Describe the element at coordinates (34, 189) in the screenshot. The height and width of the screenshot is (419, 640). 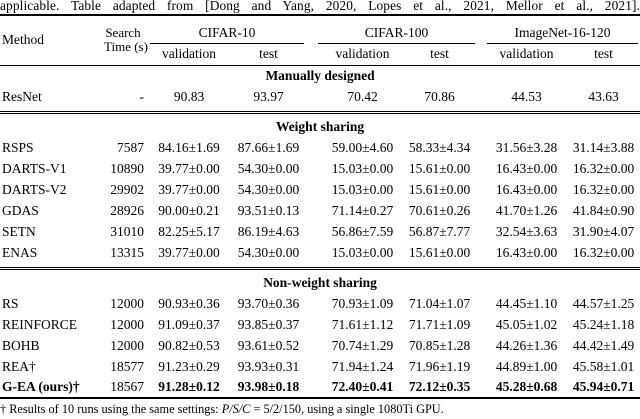
I see `method-cell: DARTS-V2` at that location.